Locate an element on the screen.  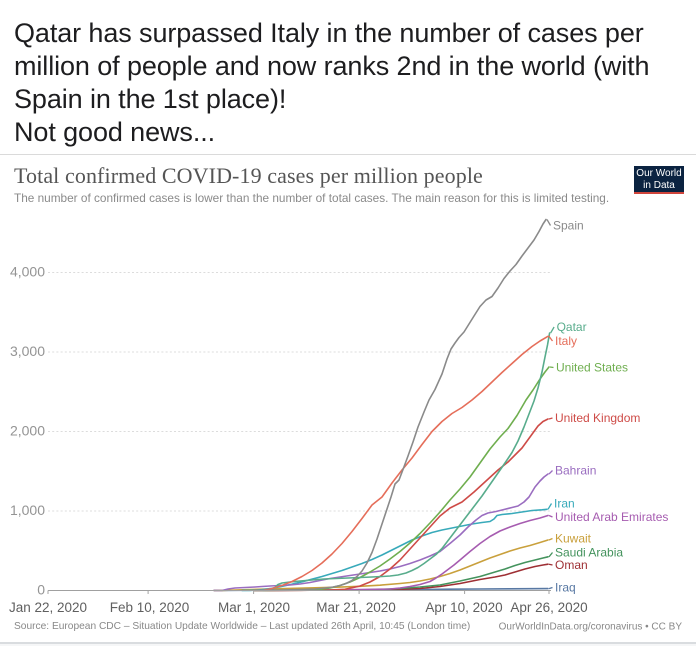
svg-text: Iran is located at coordinates (564, 504).